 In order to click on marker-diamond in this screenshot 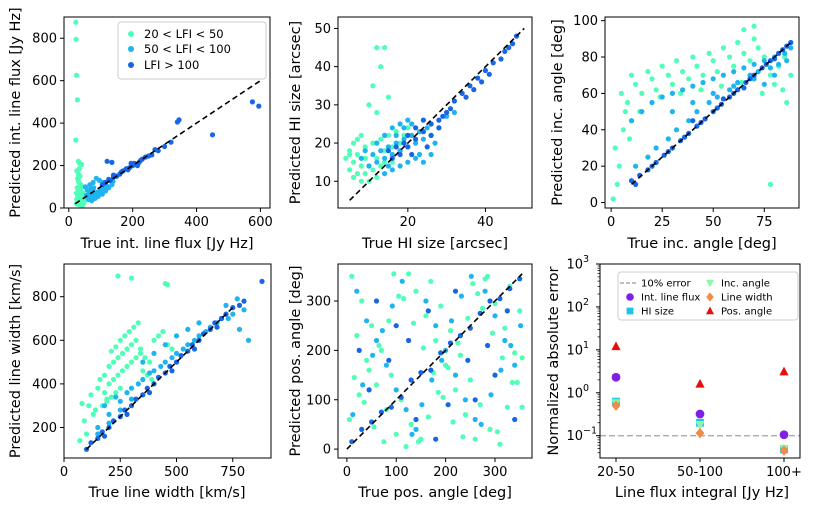, I will do `click(710, 297)`.